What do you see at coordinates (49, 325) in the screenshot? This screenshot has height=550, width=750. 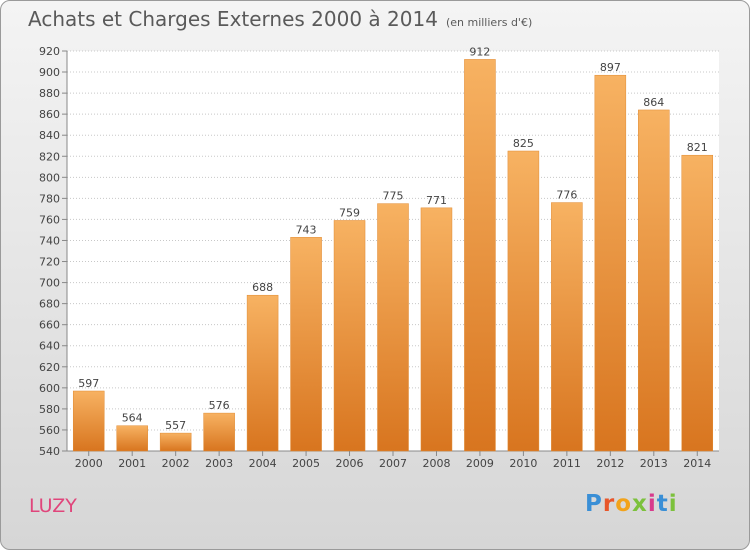 I see `y-tick-label: 660` at bounding box center [49, 325].